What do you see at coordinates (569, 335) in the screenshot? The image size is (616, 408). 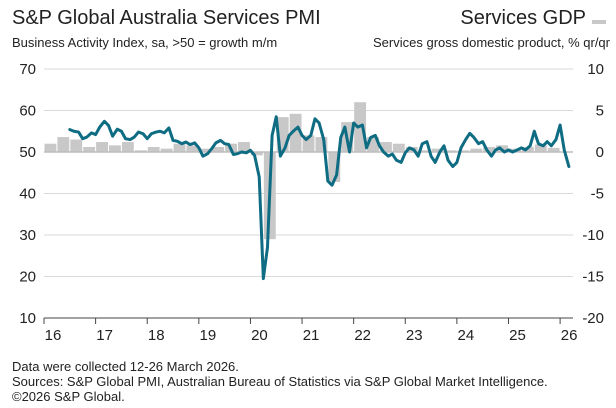 I see `x-tick-label: 26` at bounding box center [569, 335].